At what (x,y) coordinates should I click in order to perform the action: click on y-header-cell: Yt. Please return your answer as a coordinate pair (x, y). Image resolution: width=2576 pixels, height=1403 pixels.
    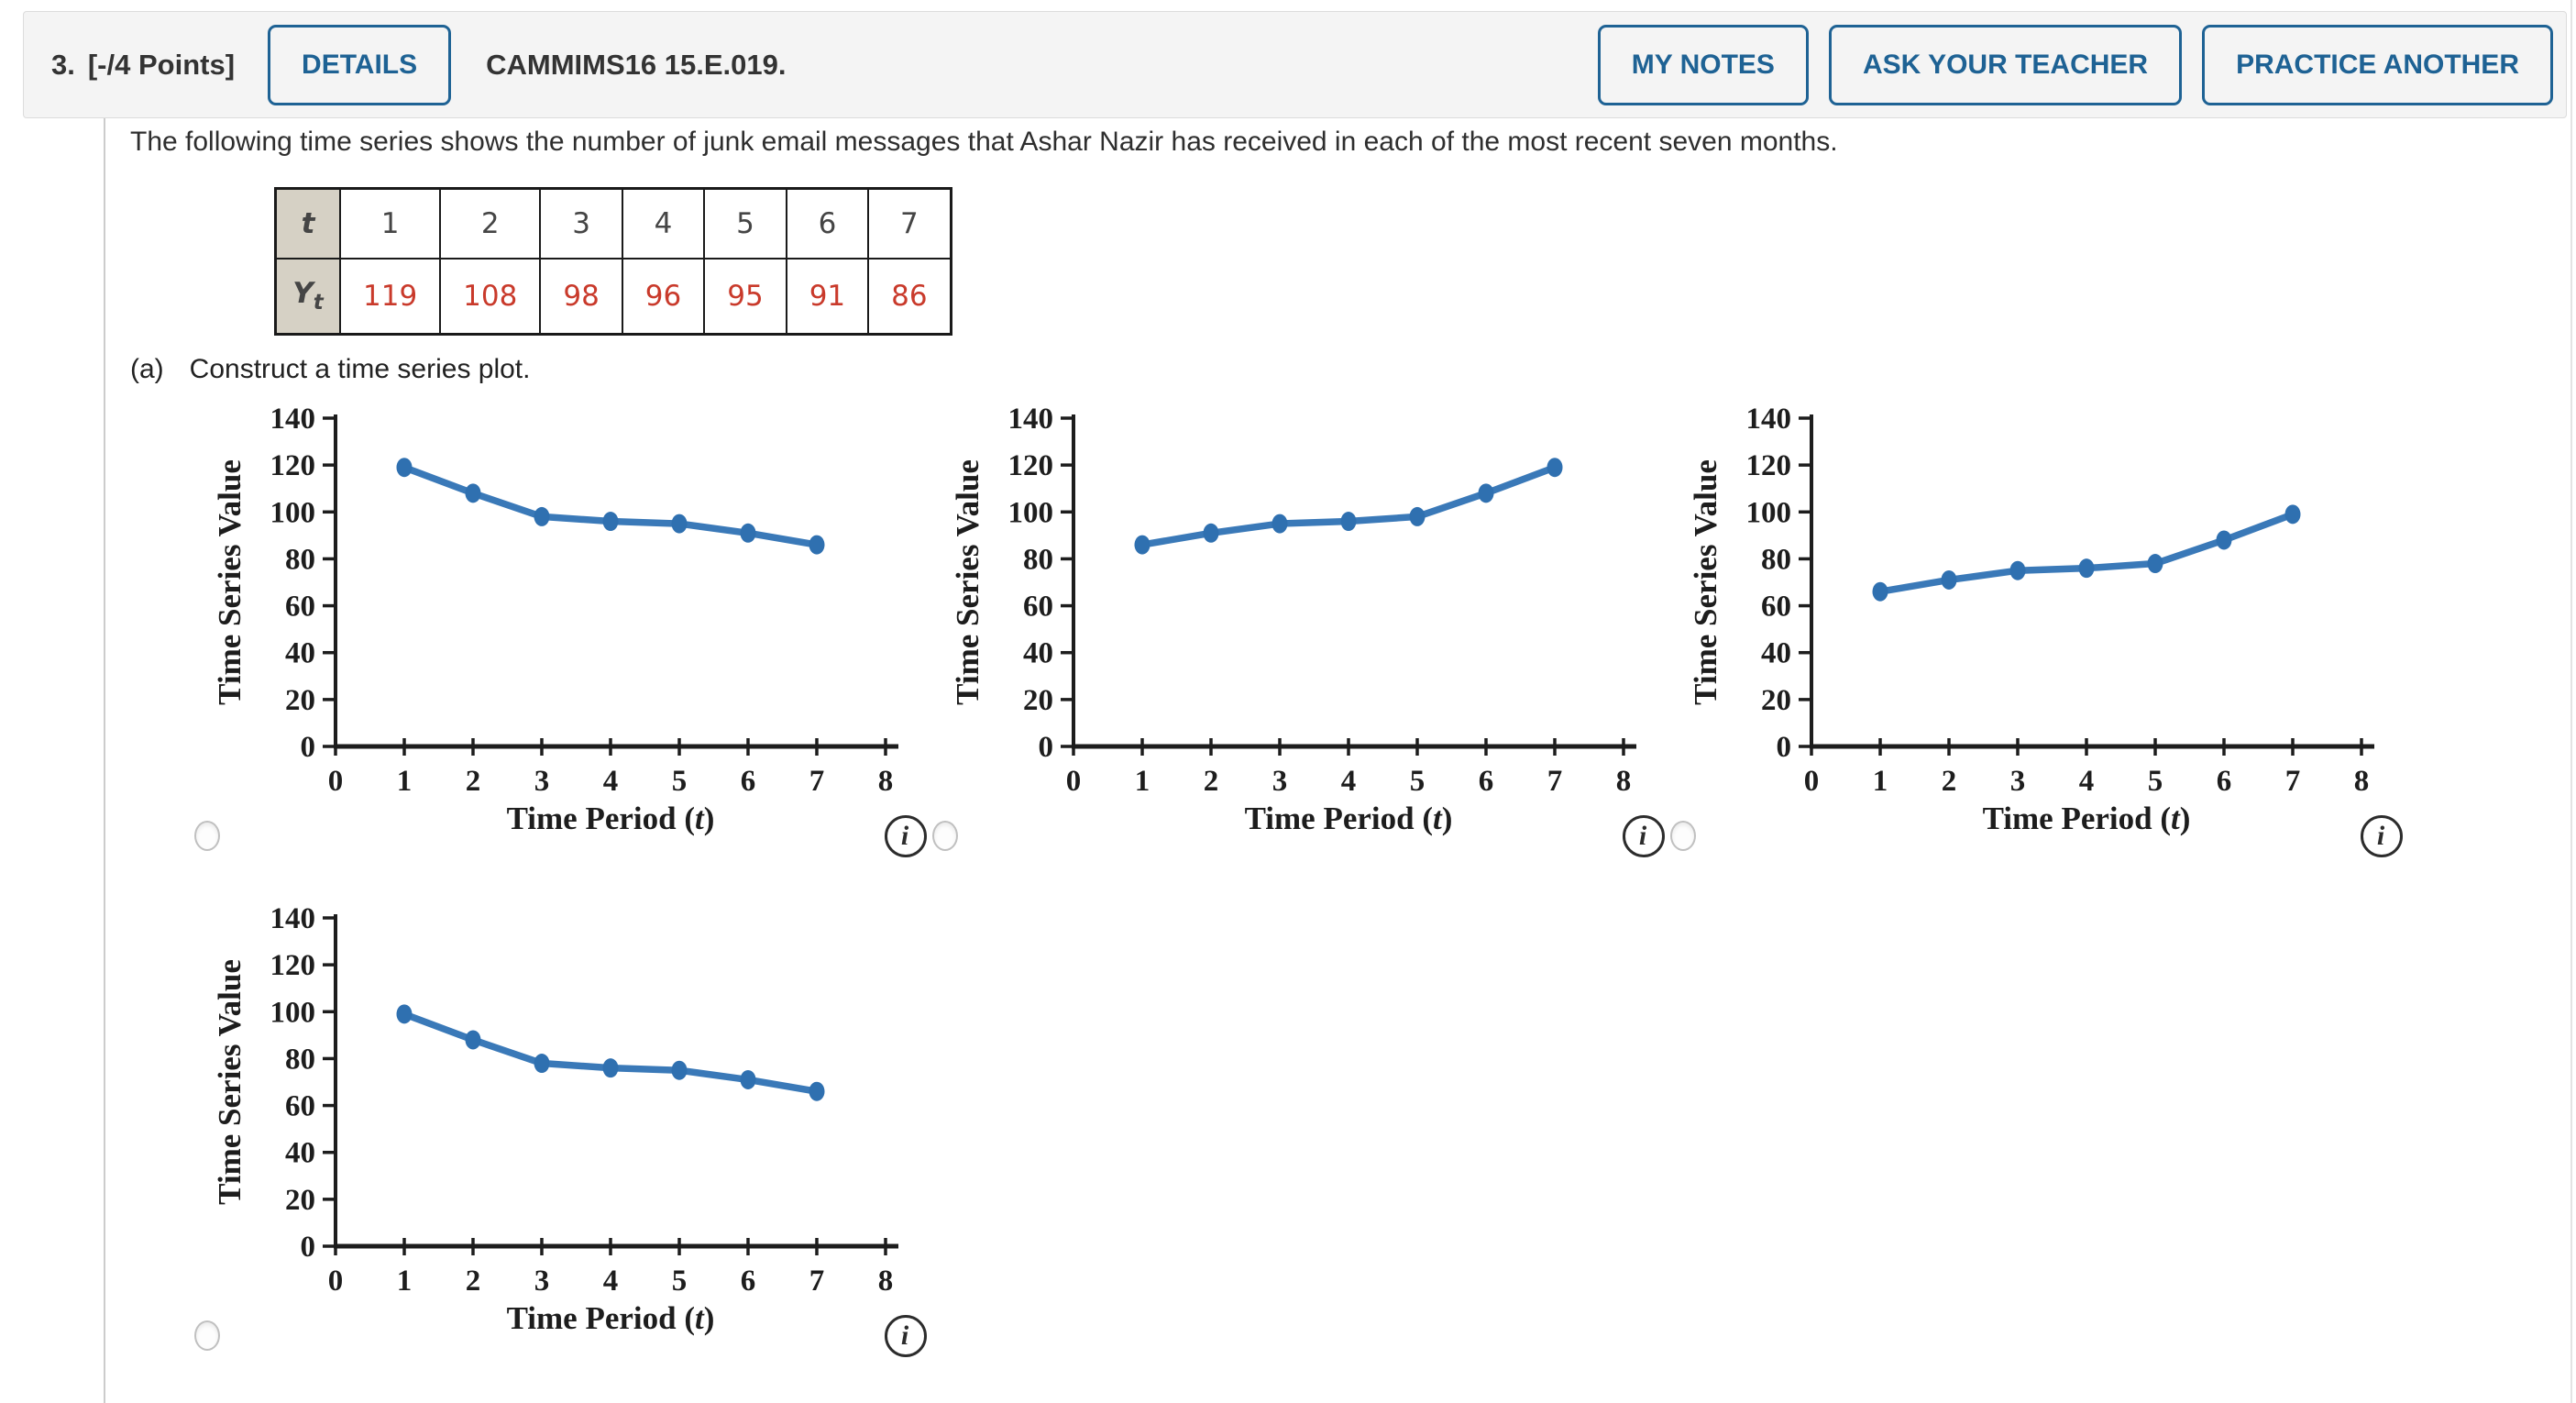
    Looking at the image, I should click on (307, 297).